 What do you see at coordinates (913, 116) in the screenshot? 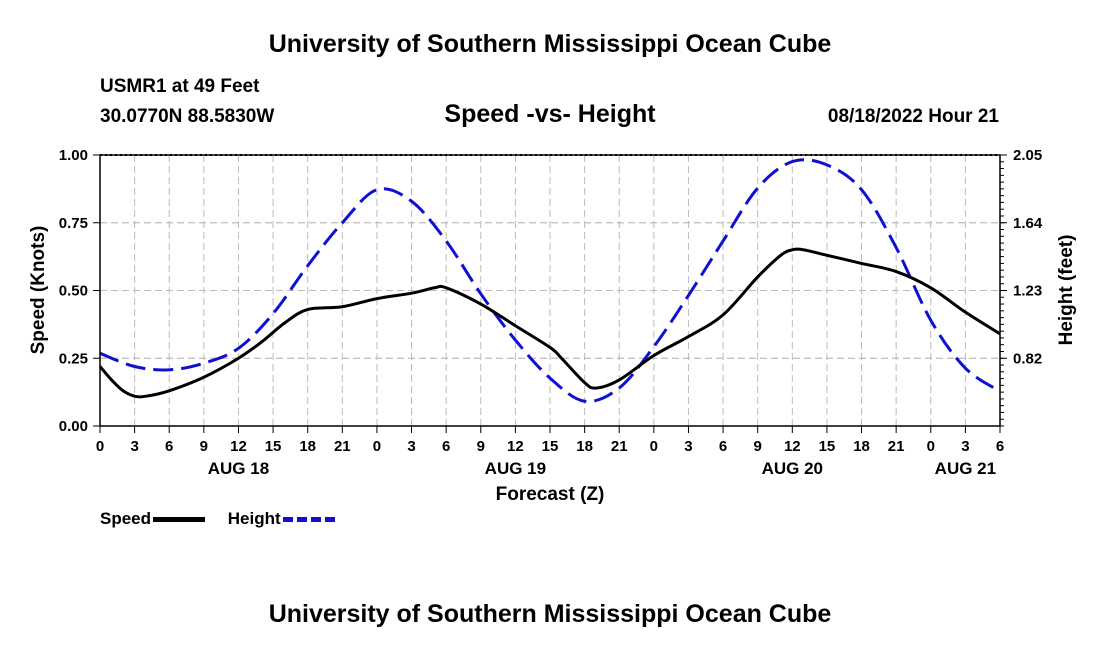
I see `forecast-timestamp: 08/18/2022 Hour 21` at bounding box center [913, 116].